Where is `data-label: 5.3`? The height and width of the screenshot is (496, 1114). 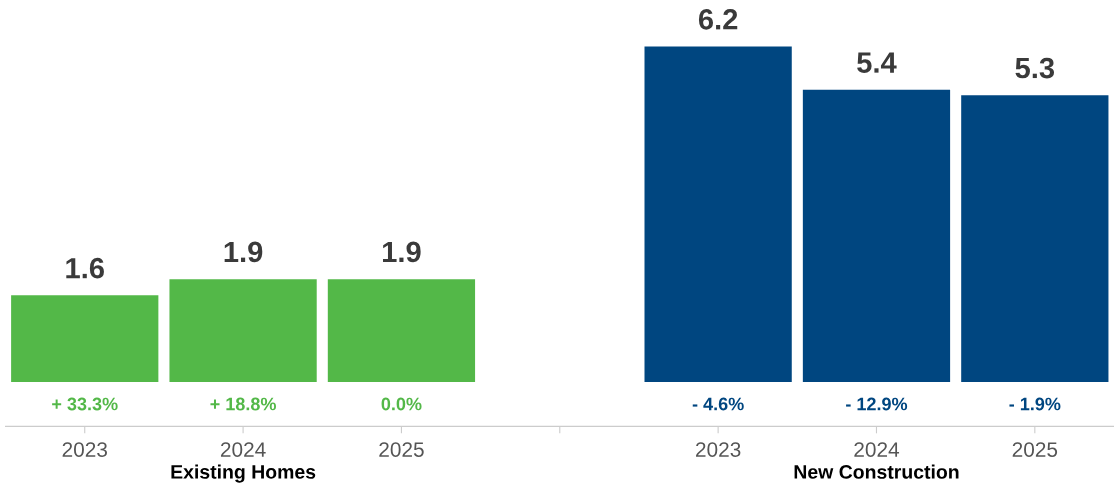 data-label: 5.3 is located at coordinates (1035, 68).